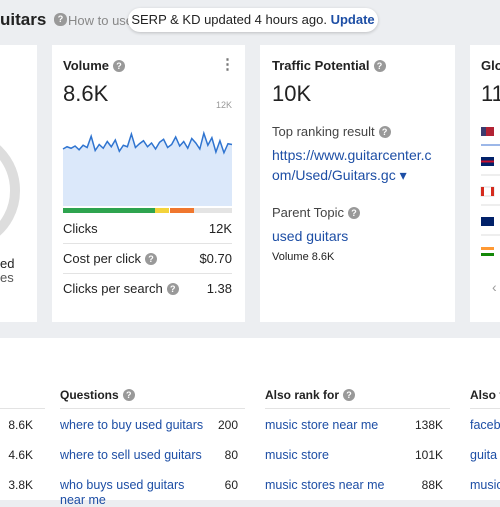 Image resolution: width=500 pixels, height=507 pixels. I want to click on label: Parent Topic?, so click(316, 212).